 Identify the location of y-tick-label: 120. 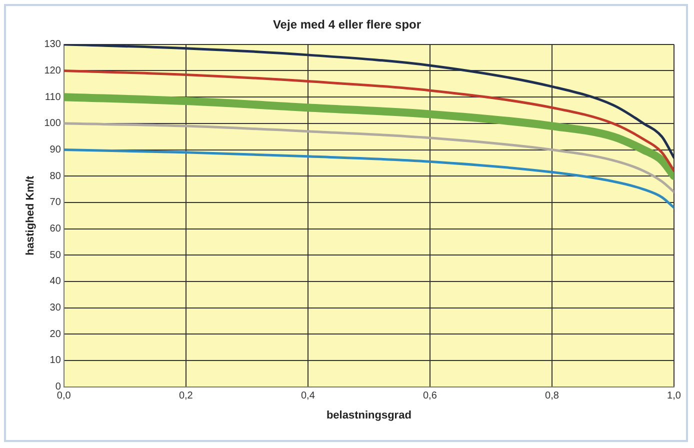
(53, 70).